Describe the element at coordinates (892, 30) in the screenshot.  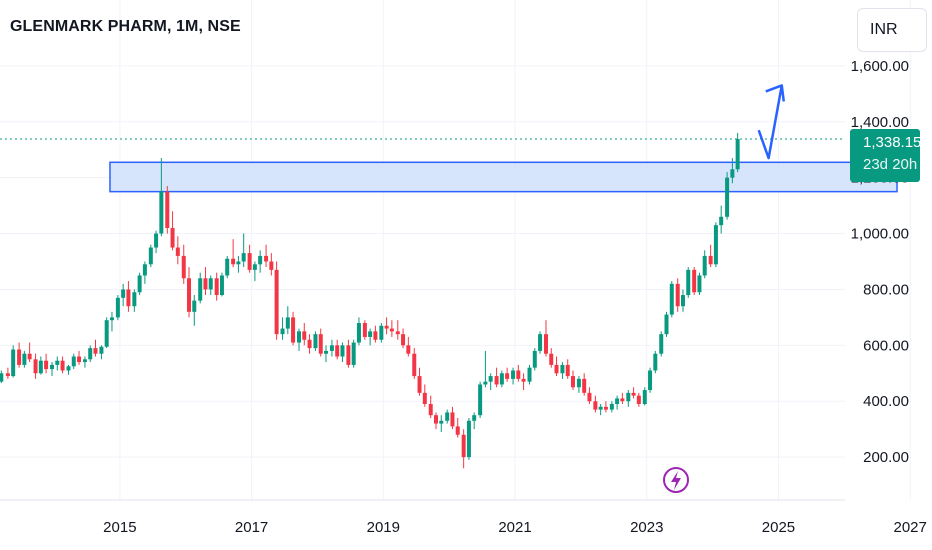
I see `currency-selector: INR` at that location.